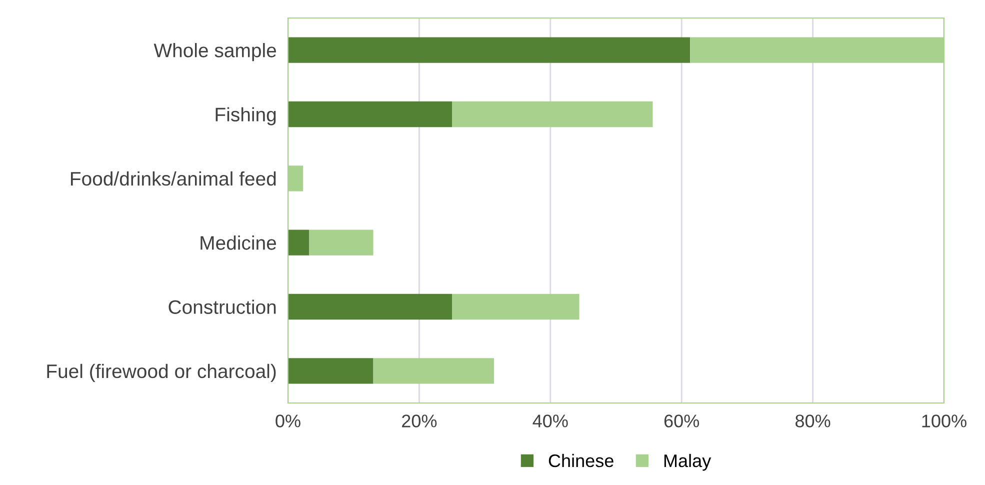  What do you see at coordinates (238, 243) in the screenshot?
I see `y-tick-label: Medicine` at bounding box center [238, 243].